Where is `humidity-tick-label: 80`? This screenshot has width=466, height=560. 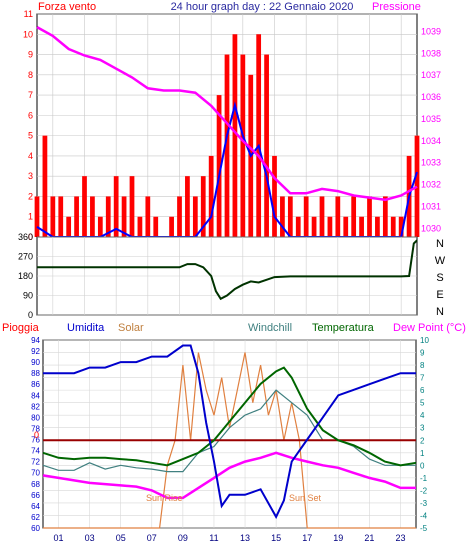 humidity-tick-label: 80 is located at coordinates (35, 417).